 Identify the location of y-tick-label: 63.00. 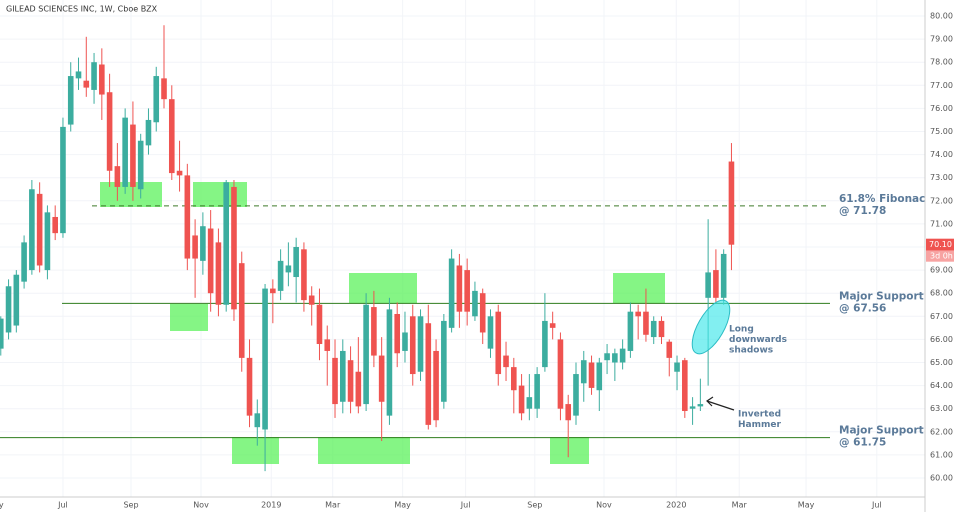
(941, 408).